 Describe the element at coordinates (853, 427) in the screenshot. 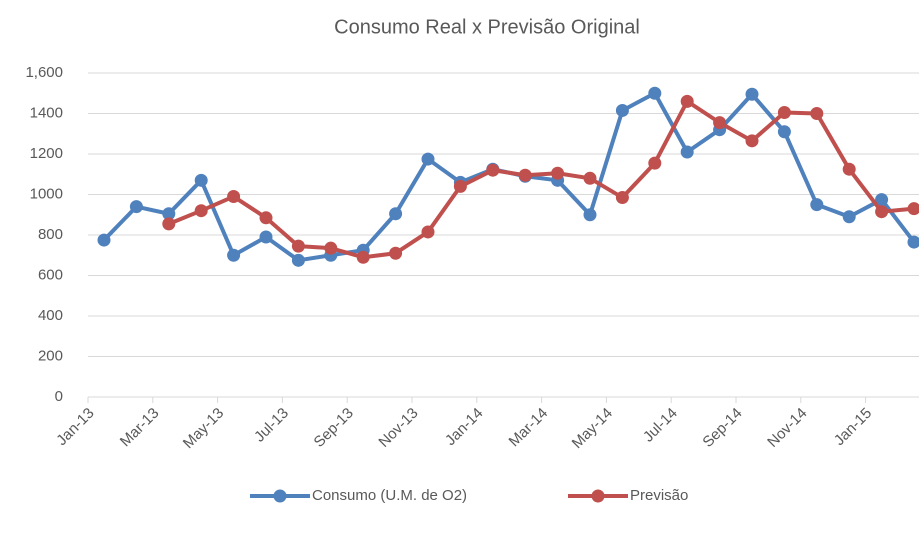

I see `x-tick-label: Jan-15` at that location.